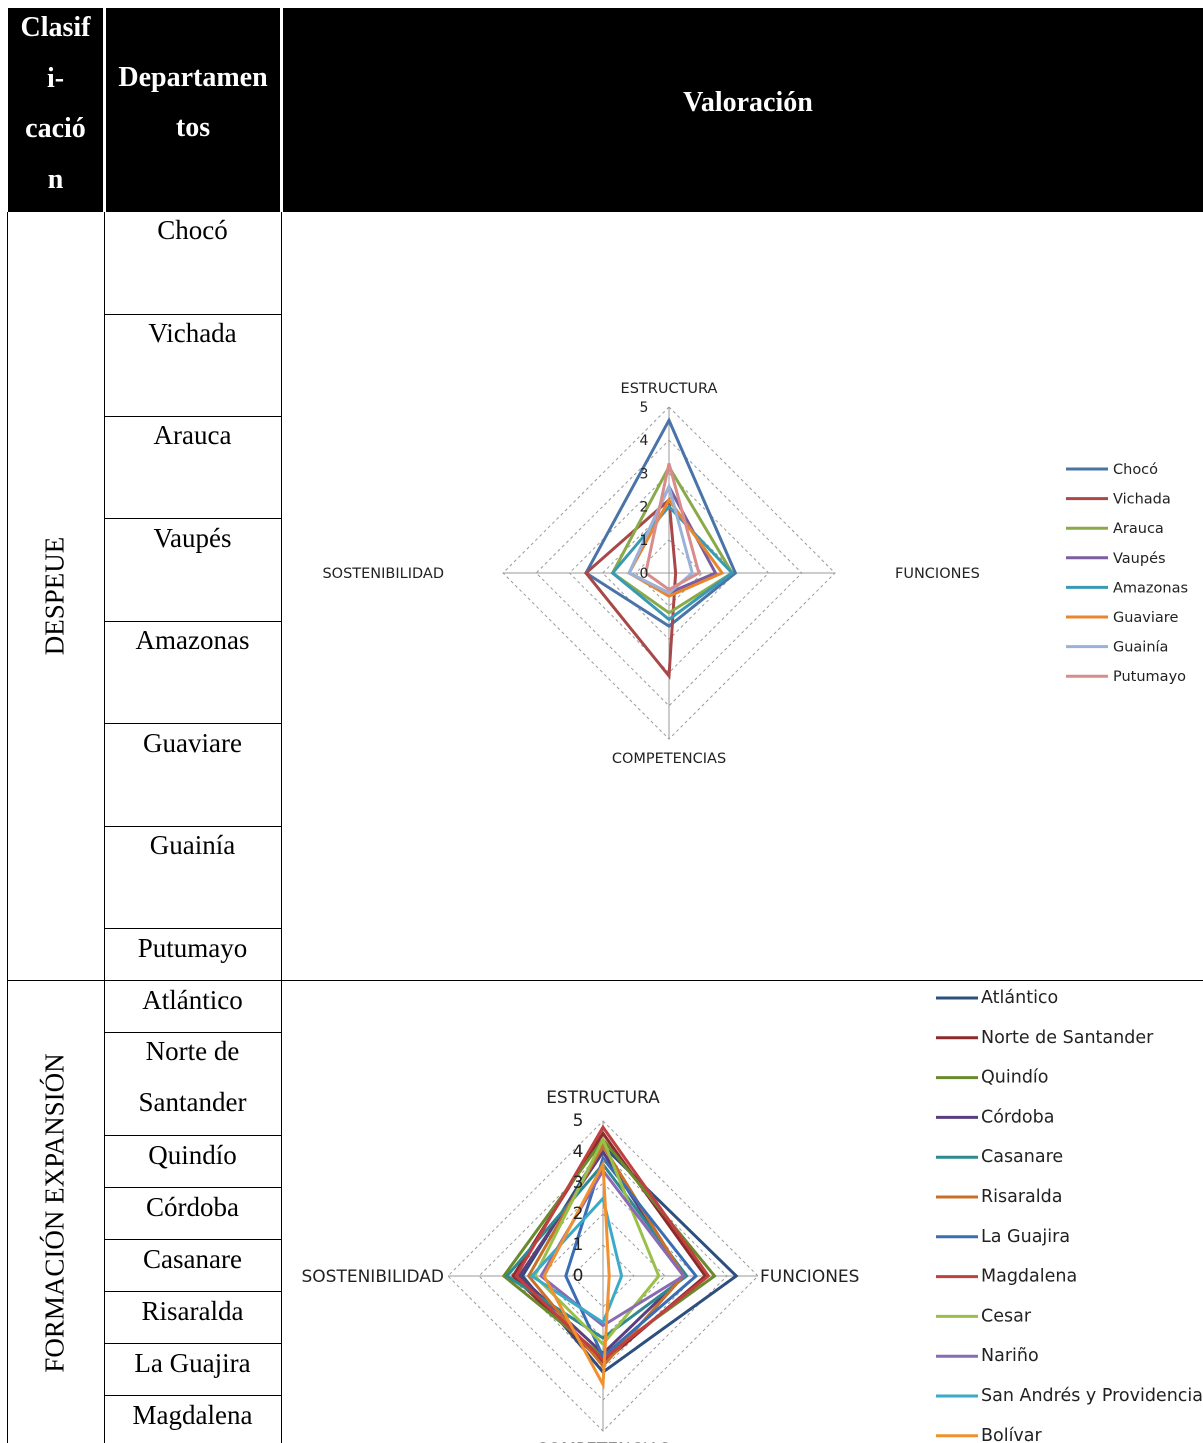 The height and width of the screenshot is (1443, 1203). I want to click on legend-label: La Guajira, so click(1025, 1237).